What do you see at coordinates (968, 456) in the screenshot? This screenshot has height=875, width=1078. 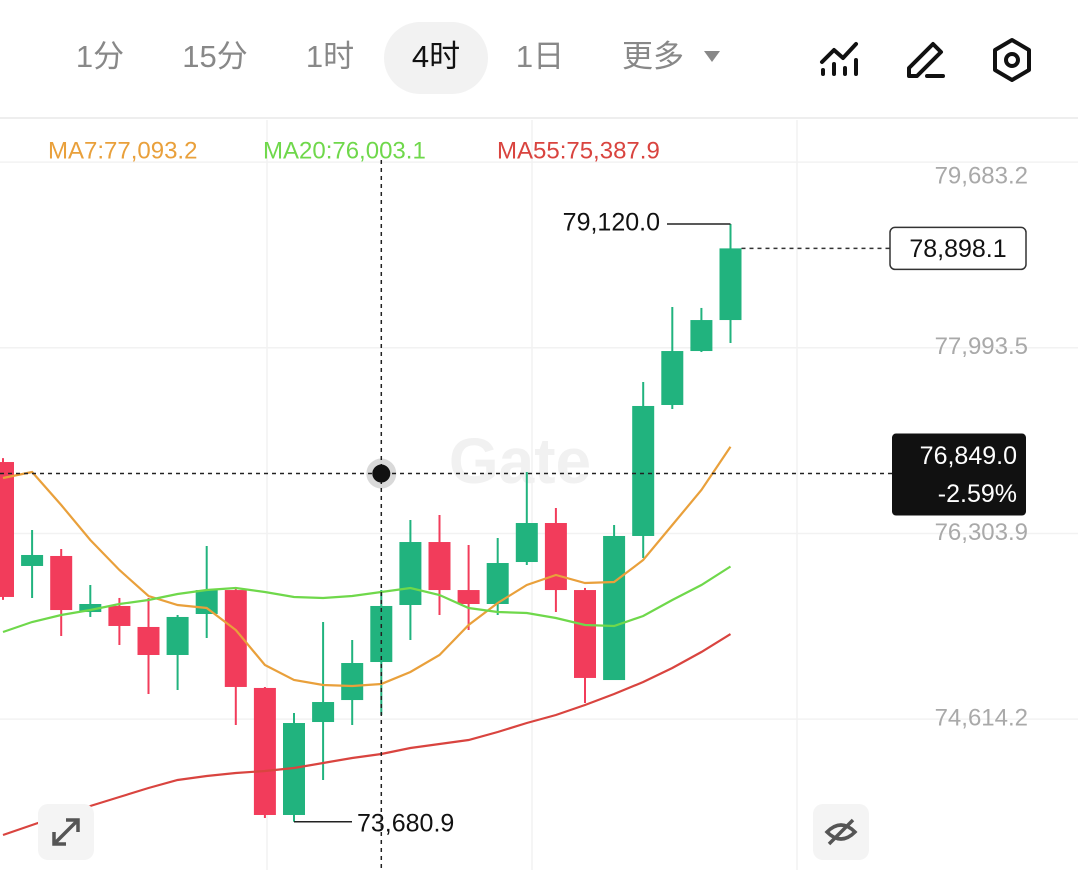 I see `crosshair-price: 76,849.0` at bounding box center [968, 456].